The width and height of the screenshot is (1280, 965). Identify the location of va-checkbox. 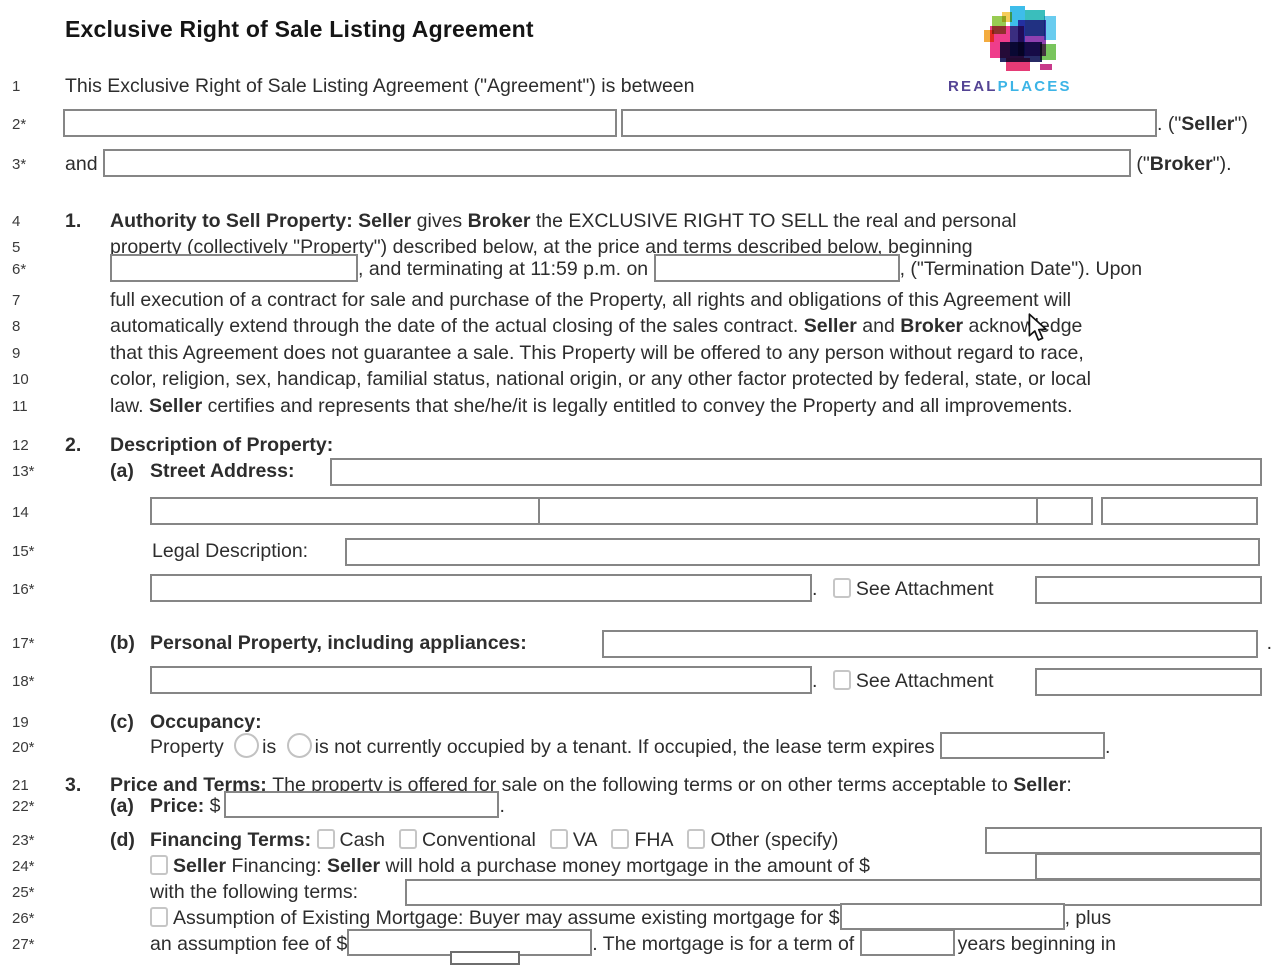
(558, 838).